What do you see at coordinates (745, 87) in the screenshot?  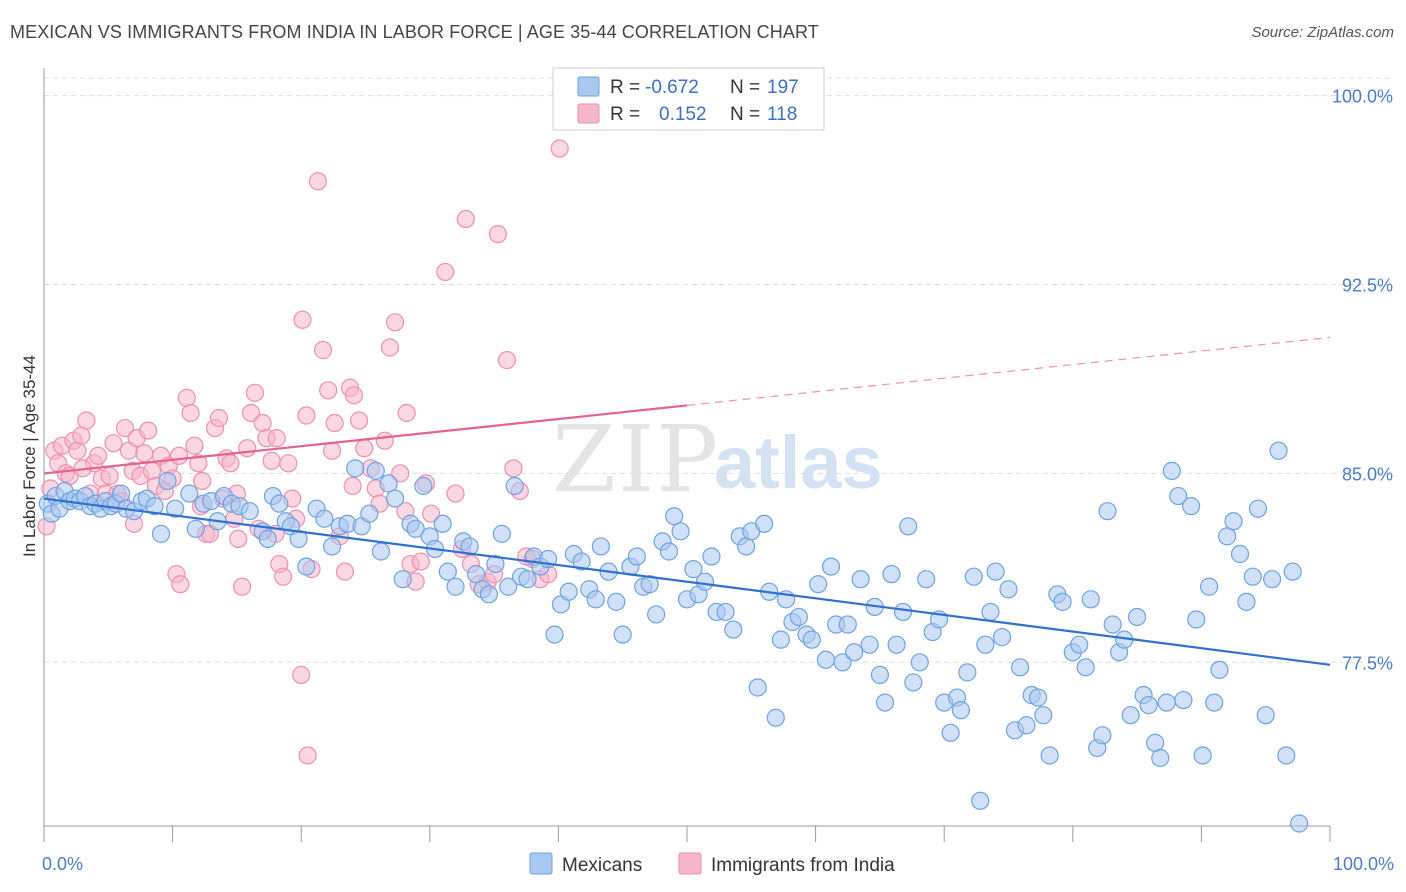 I see `stats-n-label-1: N =` at bounding box center [745, 87].